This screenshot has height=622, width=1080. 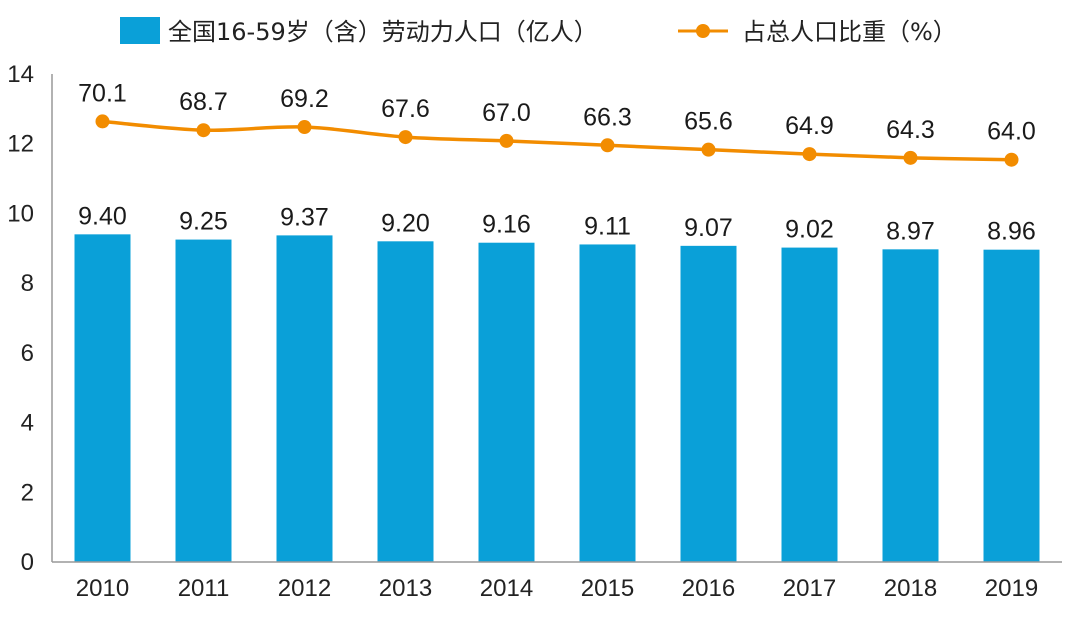 What do you see at coordinates (304, 99) in the screenshot?
I see `line-value-label: 69.2` at bounding box center [304, 99].